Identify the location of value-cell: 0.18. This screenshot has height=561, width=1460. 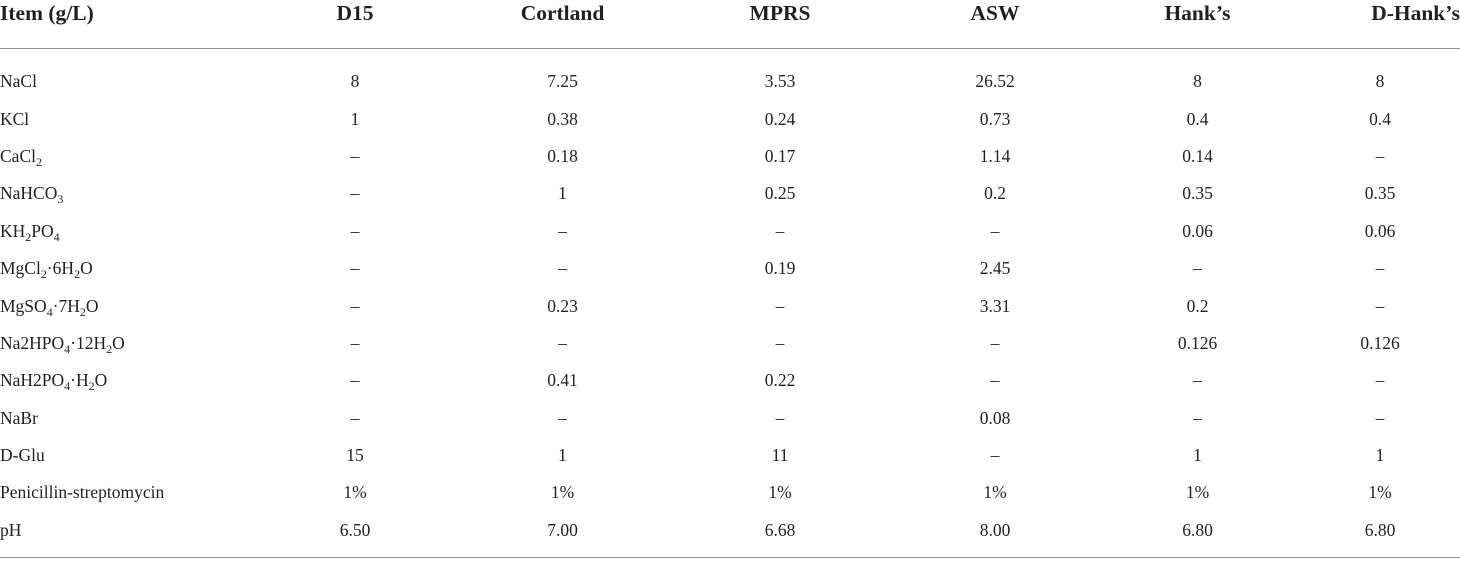
(562, 155).